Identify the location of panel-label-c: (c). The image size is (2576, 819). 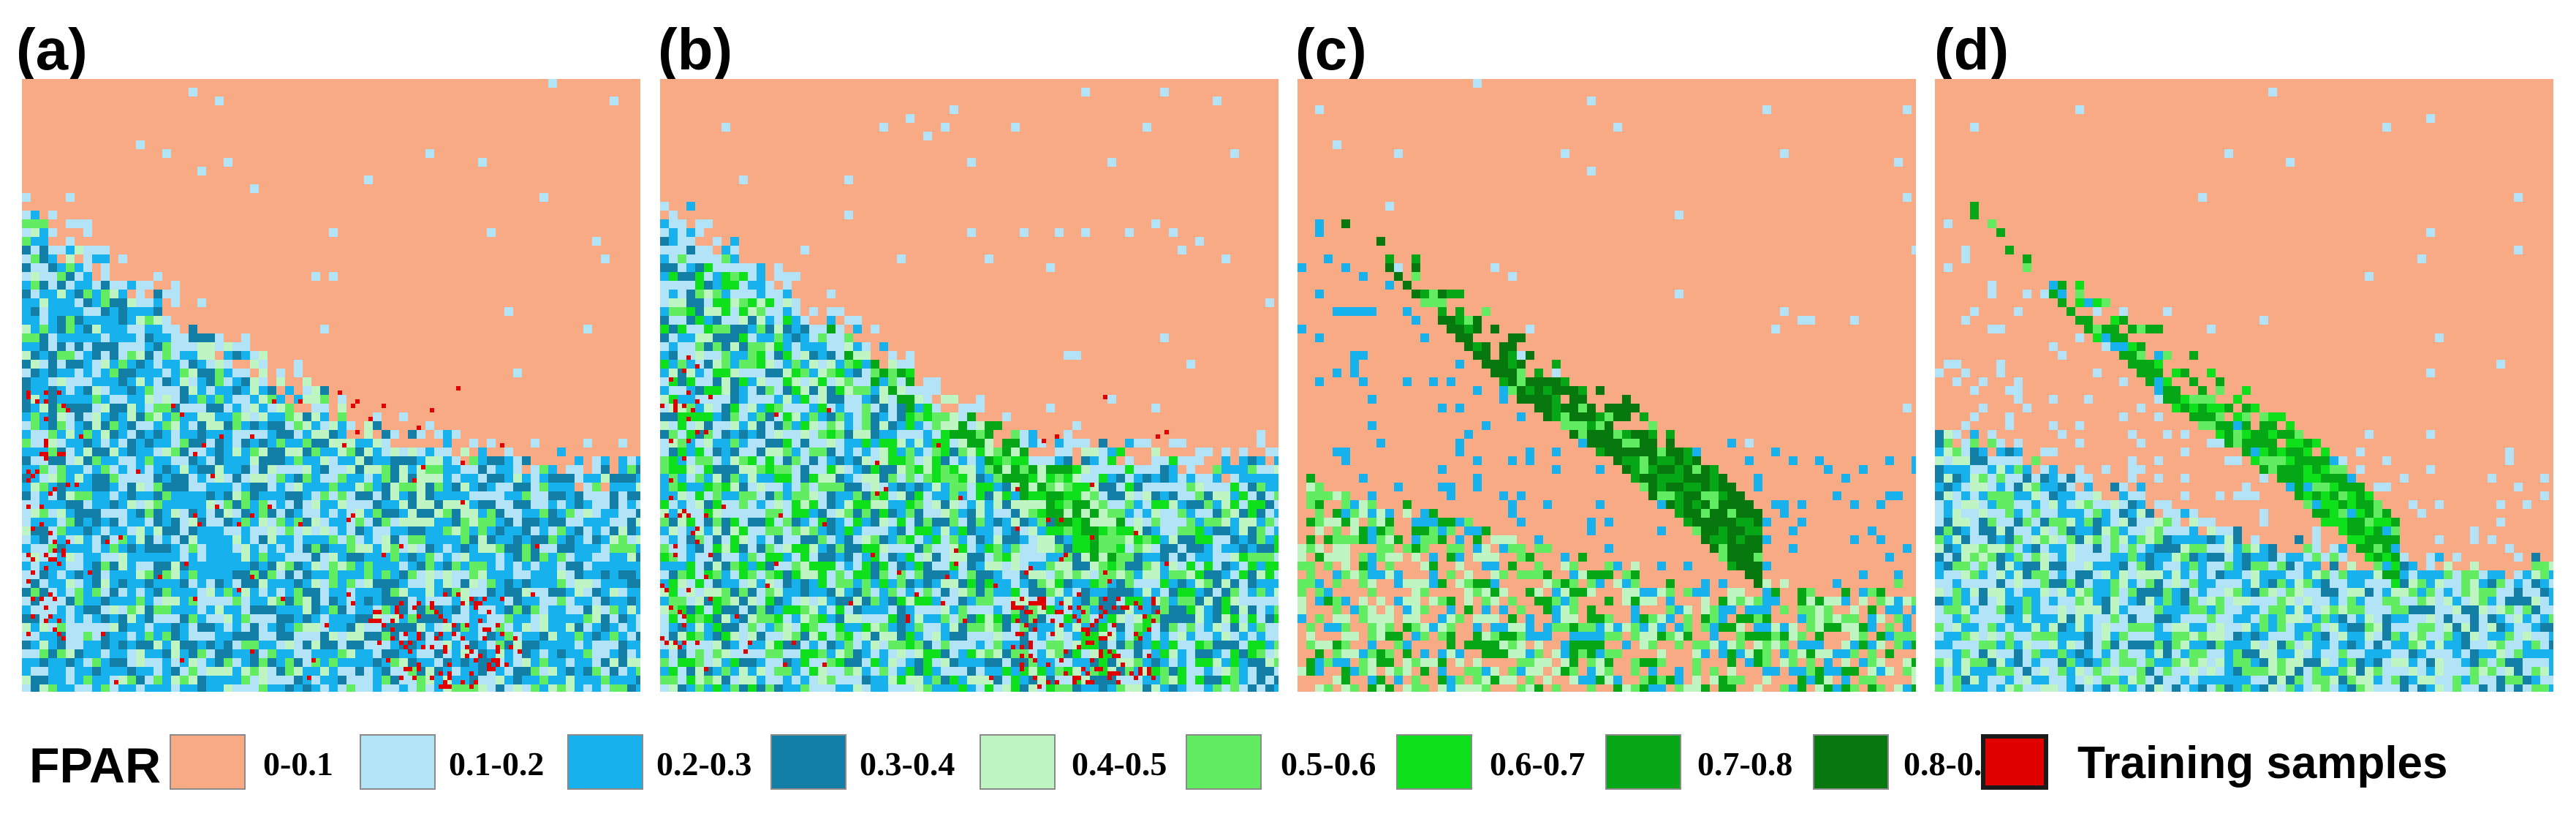
(1331, 49).